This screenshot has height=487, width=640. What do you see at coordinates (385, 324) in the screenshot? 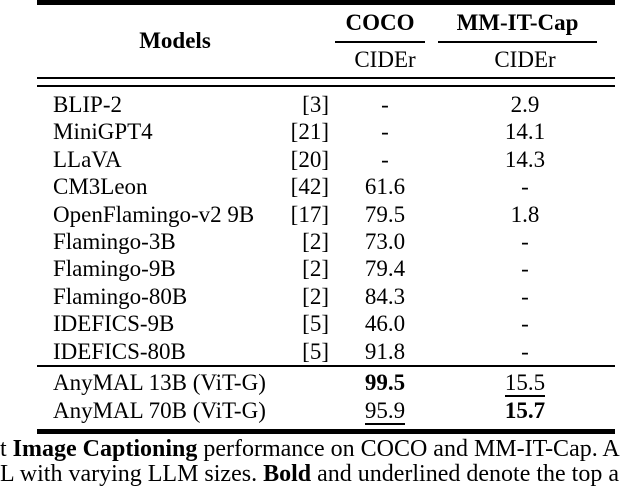
I see `coco-cider-value: 46.0` at bounding box center [385, 324].